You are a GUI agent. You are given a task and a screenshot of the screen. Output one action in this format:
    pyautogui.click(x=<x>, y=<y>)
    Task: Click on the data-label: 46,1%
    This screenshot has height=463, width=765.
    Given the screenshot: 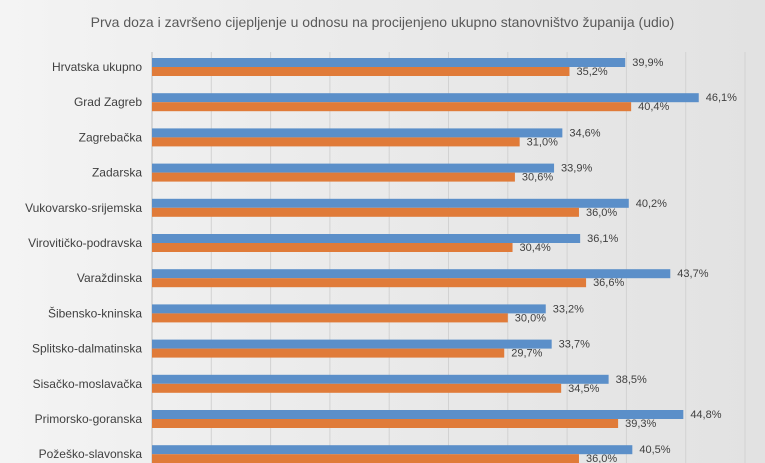 What is the action you would take?
    pyautogui.click(x=721, y=98)
    